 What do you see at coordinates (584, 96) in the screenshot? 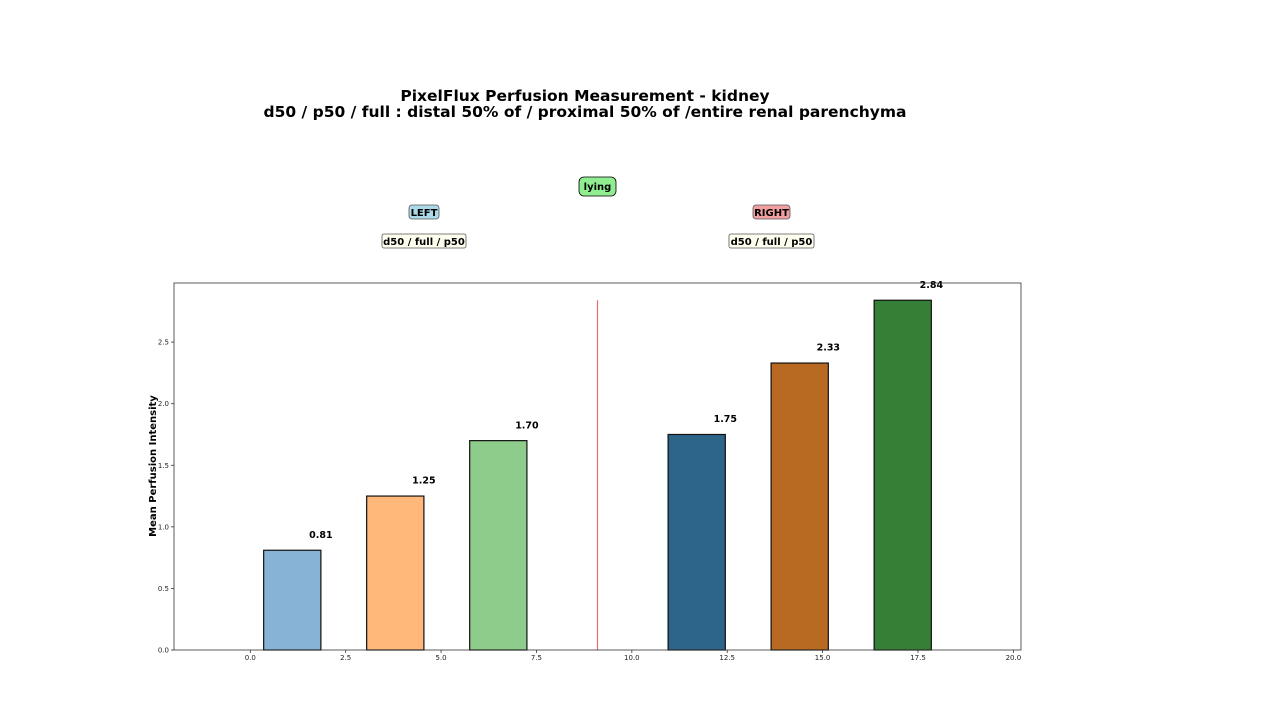
I see `chart-title-line1: PixelFlux Perfusion Measurement - kidney` at bounding box center [584, 96].